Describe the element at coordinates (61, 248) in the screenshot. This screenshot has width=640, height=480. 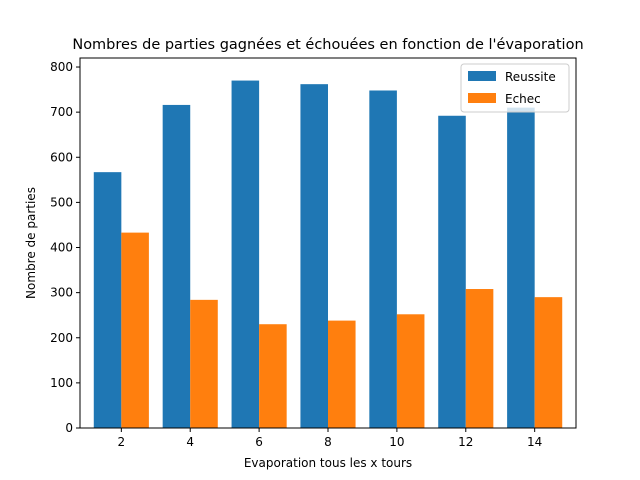
I see `y-tick-label: 400` at that location.